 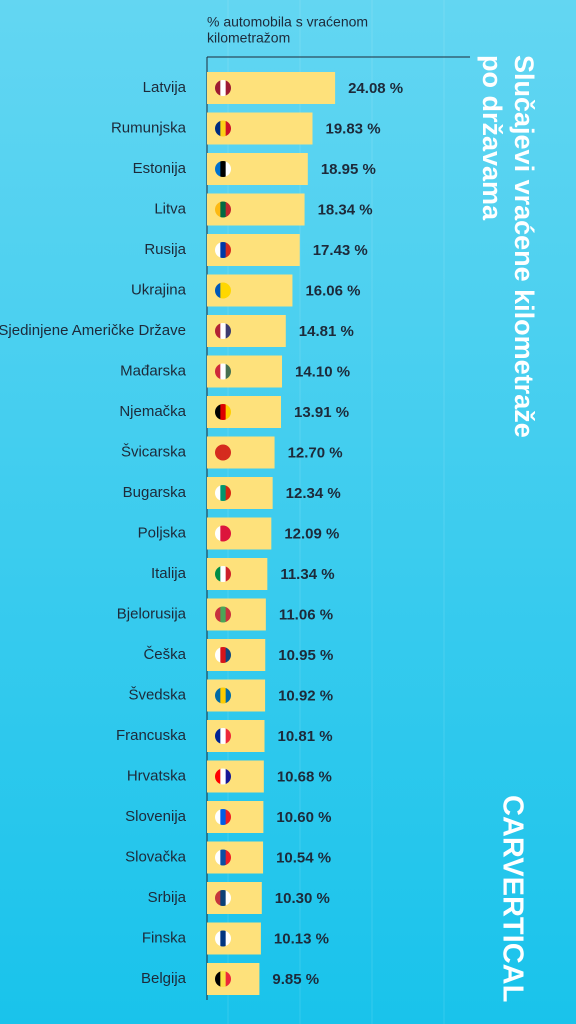 I want to click on value-label: 10.81 %, so click(x=305, y=736).